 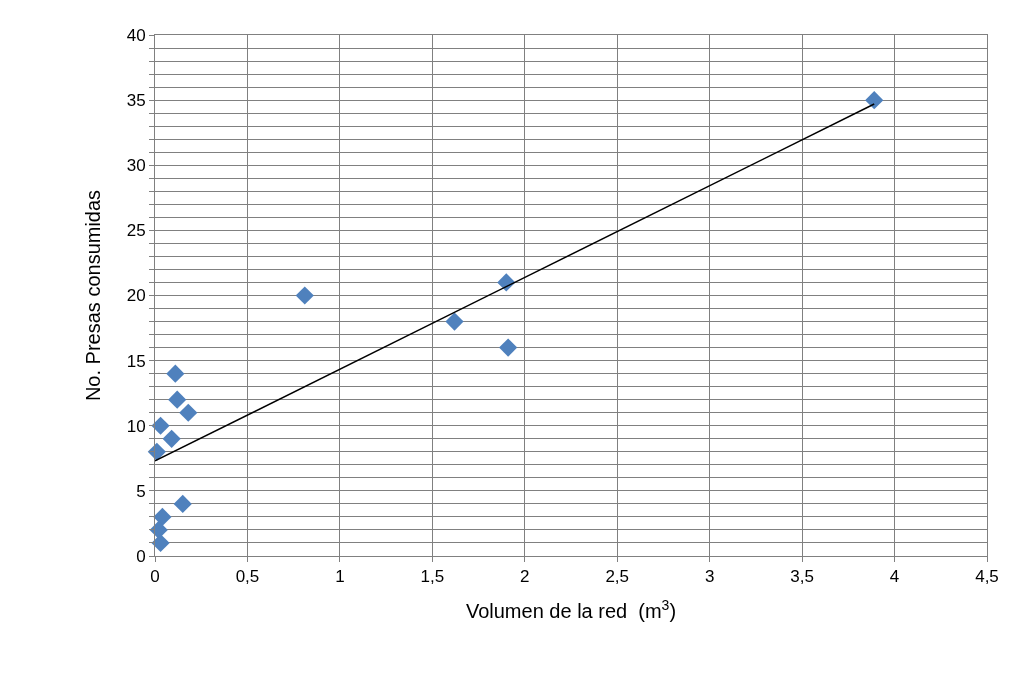 I want to click on x-tick-label: 0,5, so click(x=247, y=577).